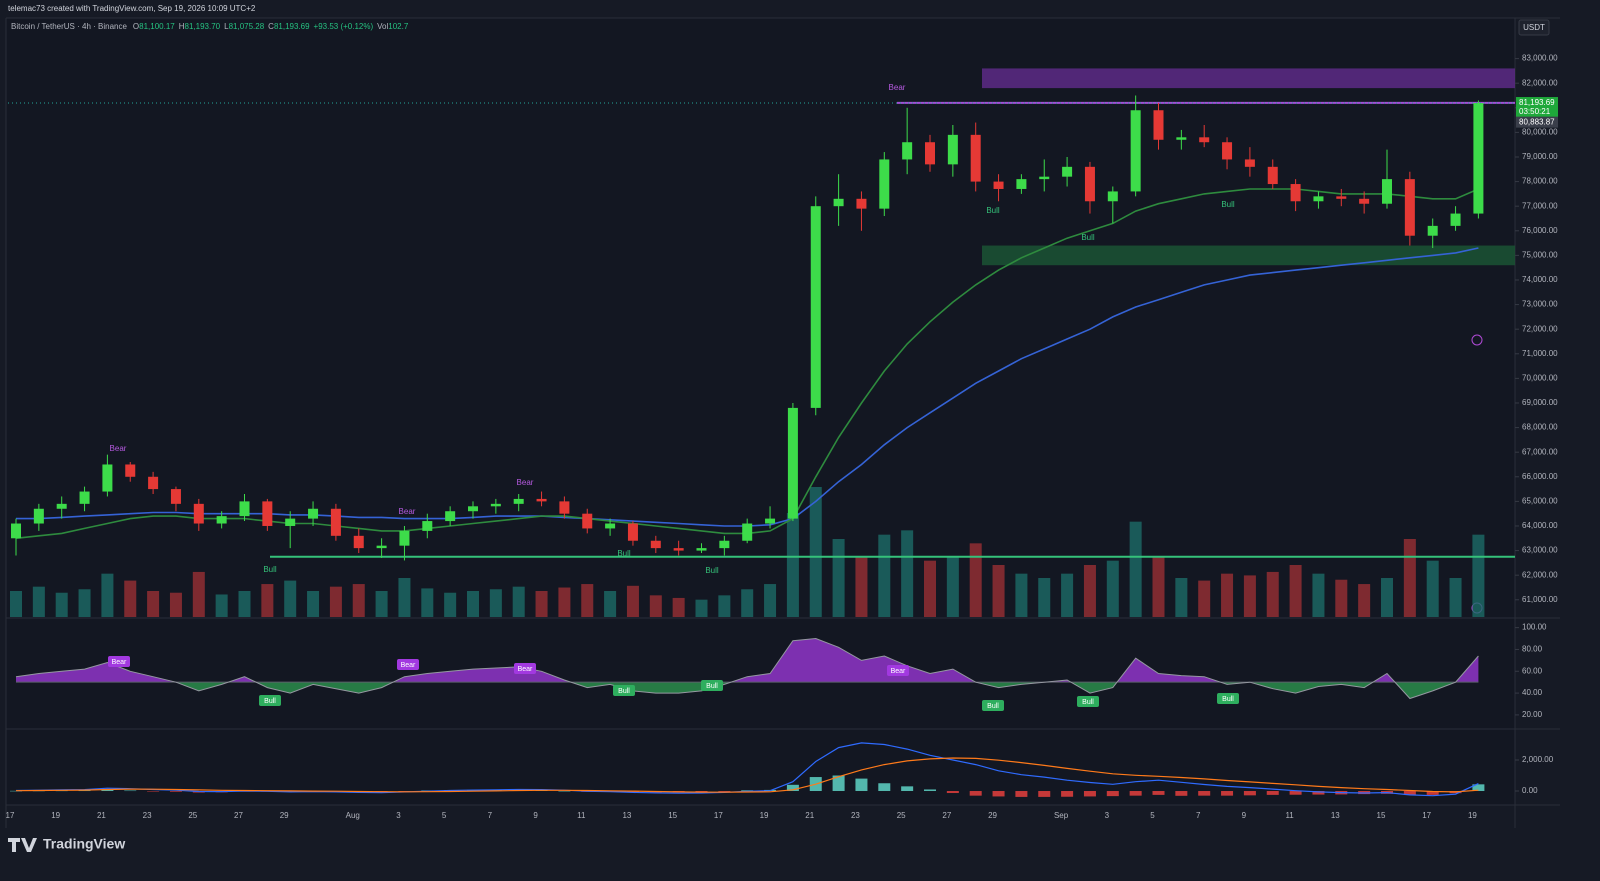 This screenshot has height=881, width=1600. What do you see at coordinates (672, 815) in the screenshot?
I see `x-tick-label: 15` at bounding box center [672, 815].